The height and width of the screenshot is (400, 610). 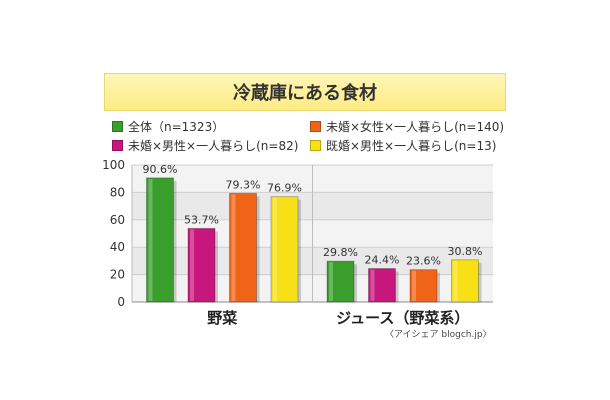 I want to click on data-label-1-0: 29.8%, so click(x=340, y=252).